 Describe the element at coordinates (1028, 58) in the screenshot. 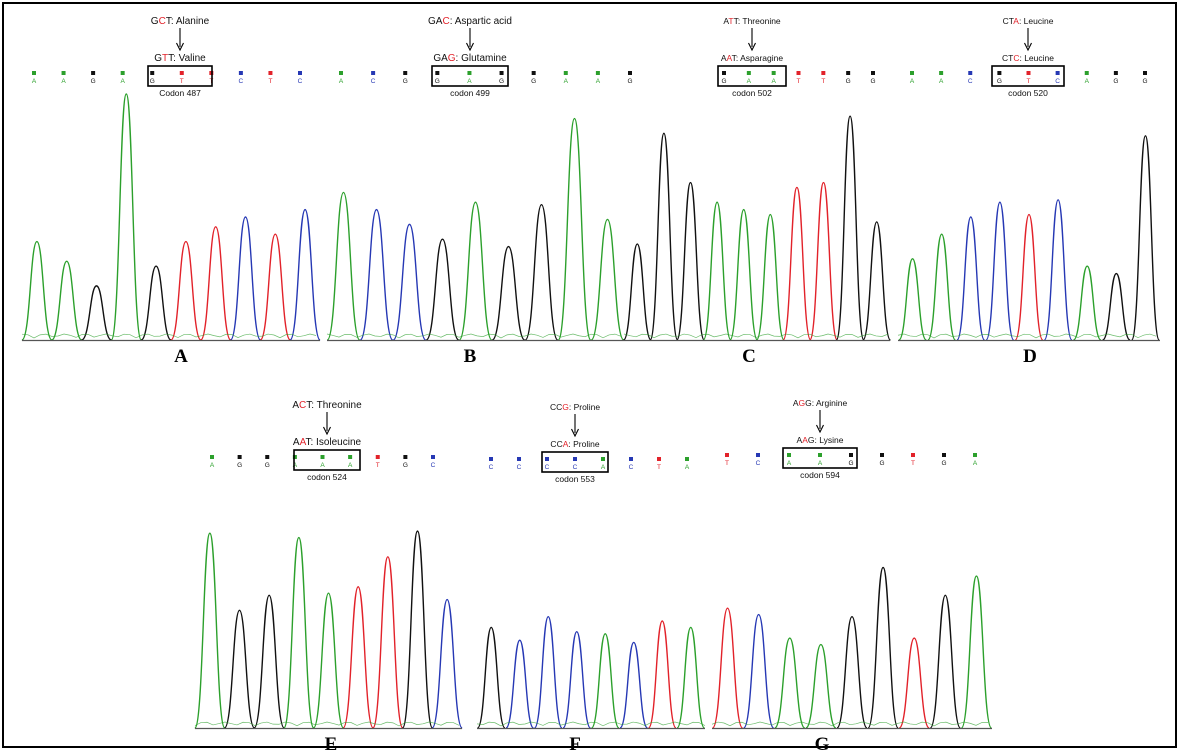

I see `to-codon-annotation: CTC: Leucine` at that location.